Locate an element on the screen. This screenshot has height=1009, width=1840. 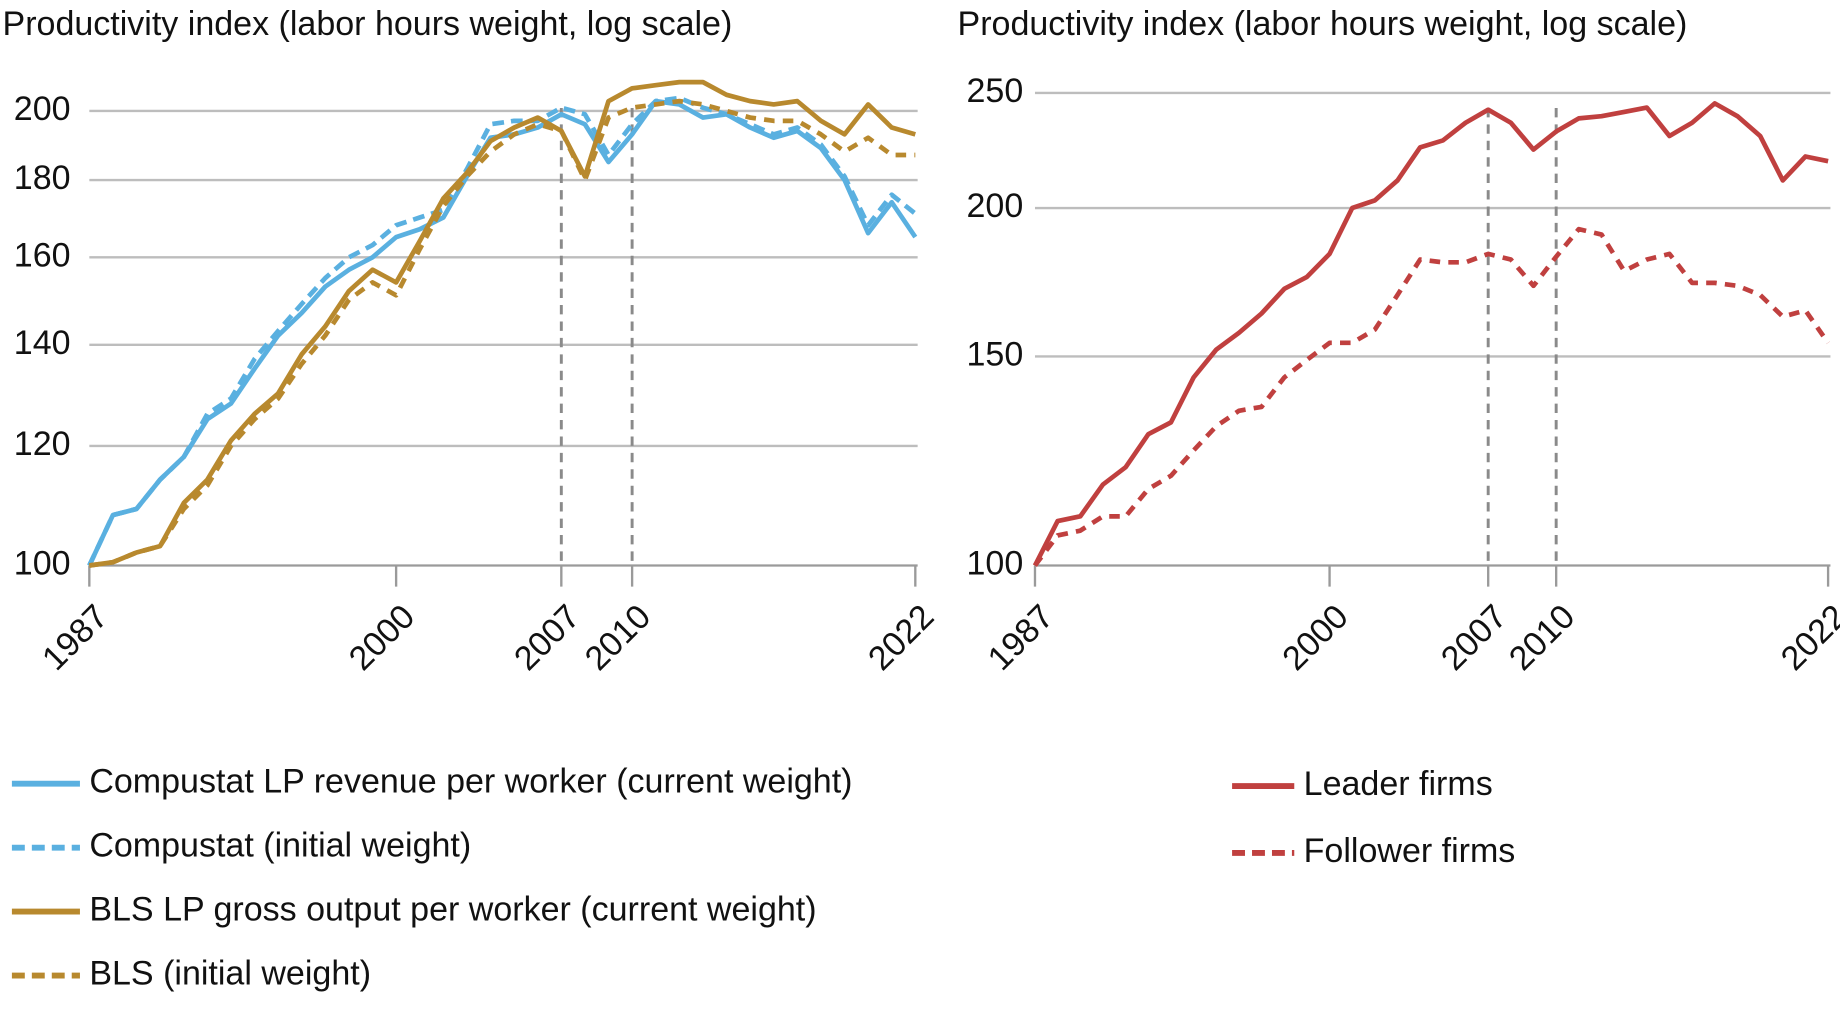
legend-label: Leader firms is located at coordinates (1398, 784).